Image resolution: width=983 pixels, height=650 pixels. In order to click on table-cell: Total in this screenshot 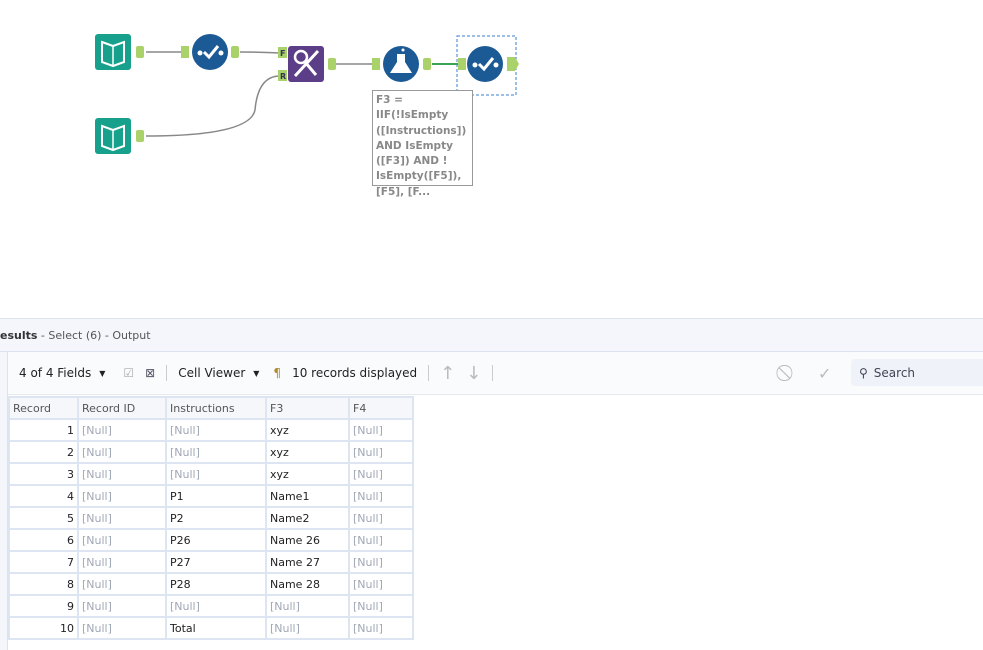, I will do `click(216, 628)`.